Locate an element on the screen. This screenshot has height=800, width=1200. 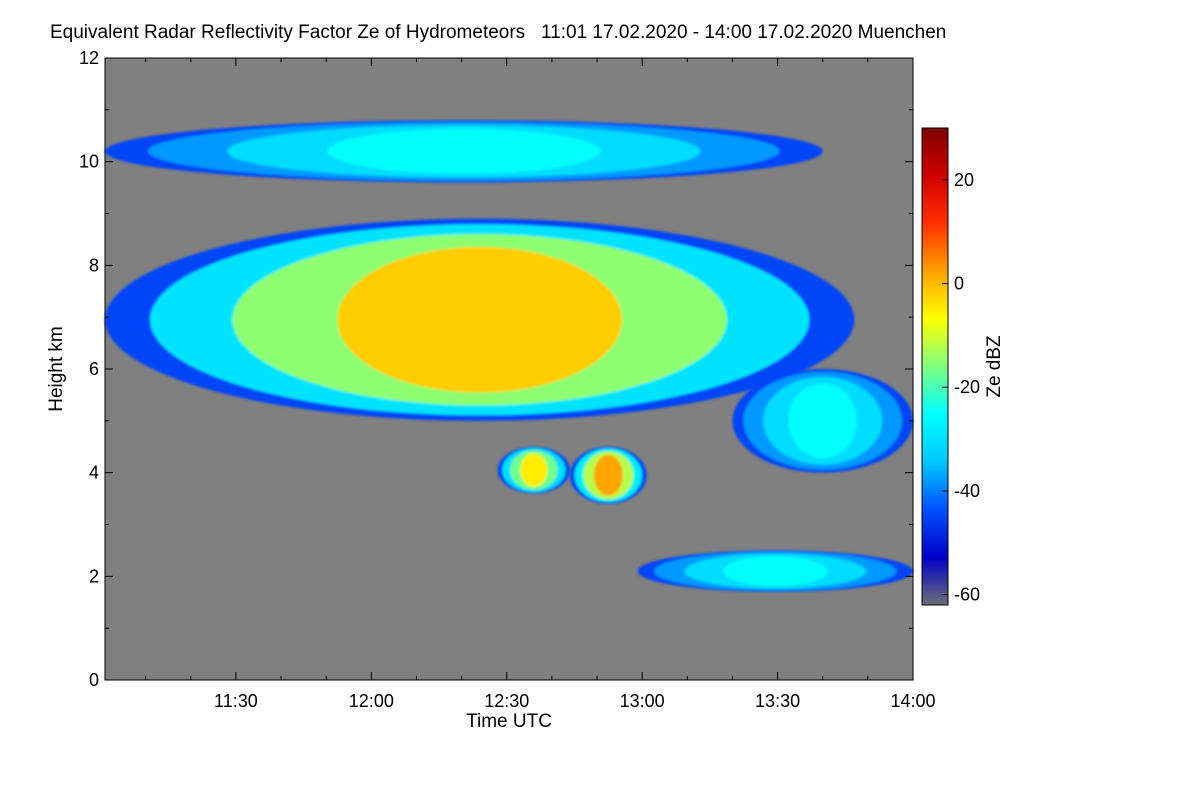
x-axis-label: Time UTC is located at coordinates (509, 721).